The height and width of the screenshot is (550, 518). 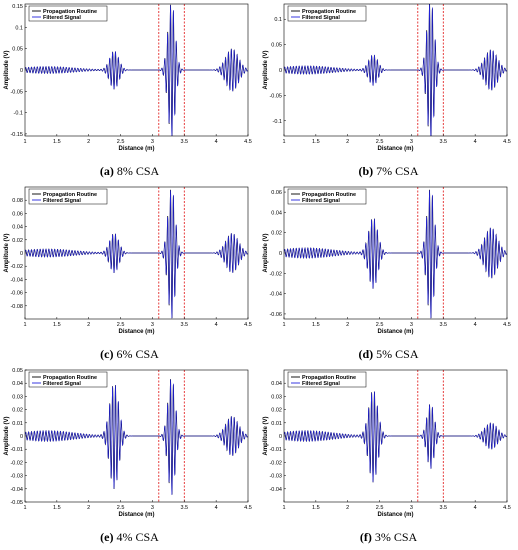 I want to click on y-tick-label: -0.03, so click(x=16, y=477).